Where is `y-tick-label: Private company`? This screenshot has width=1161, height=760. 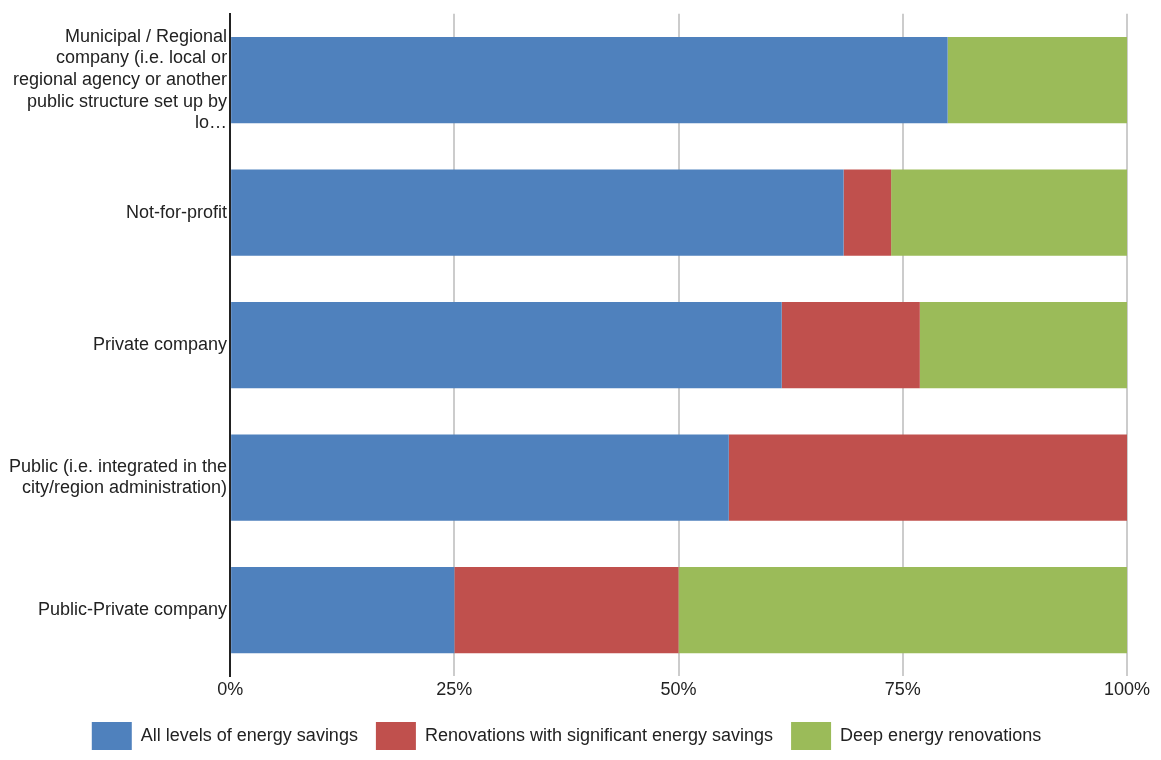 y-tick-label: Private company is located at coordinates (160, 344).